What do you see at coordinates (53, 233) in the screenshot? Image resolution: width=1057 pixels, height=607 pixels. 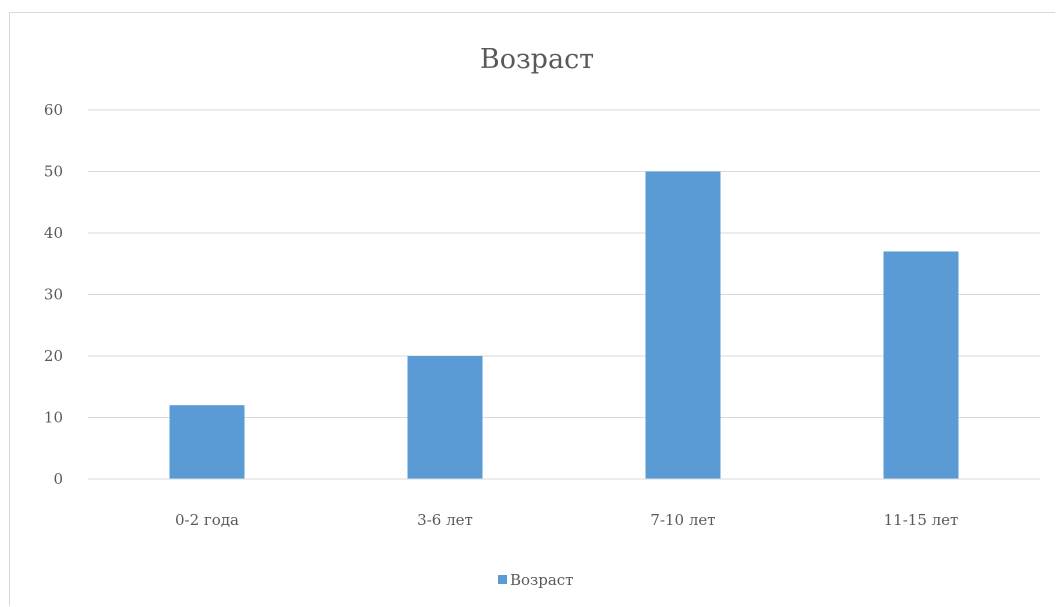 I see `y-tick-label: 40` at bounding box center [53, 233].